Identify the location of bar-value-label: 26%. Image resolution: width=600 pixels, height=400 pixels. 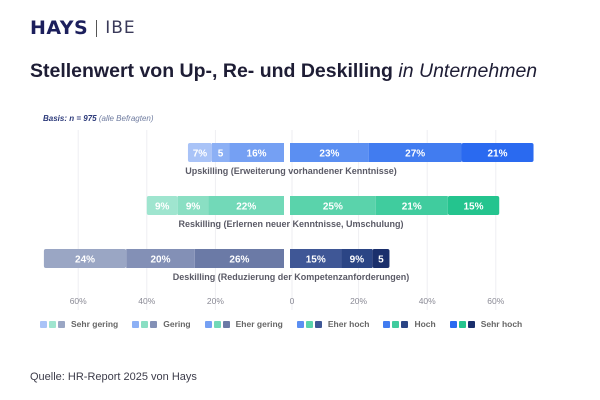
(239, 260).